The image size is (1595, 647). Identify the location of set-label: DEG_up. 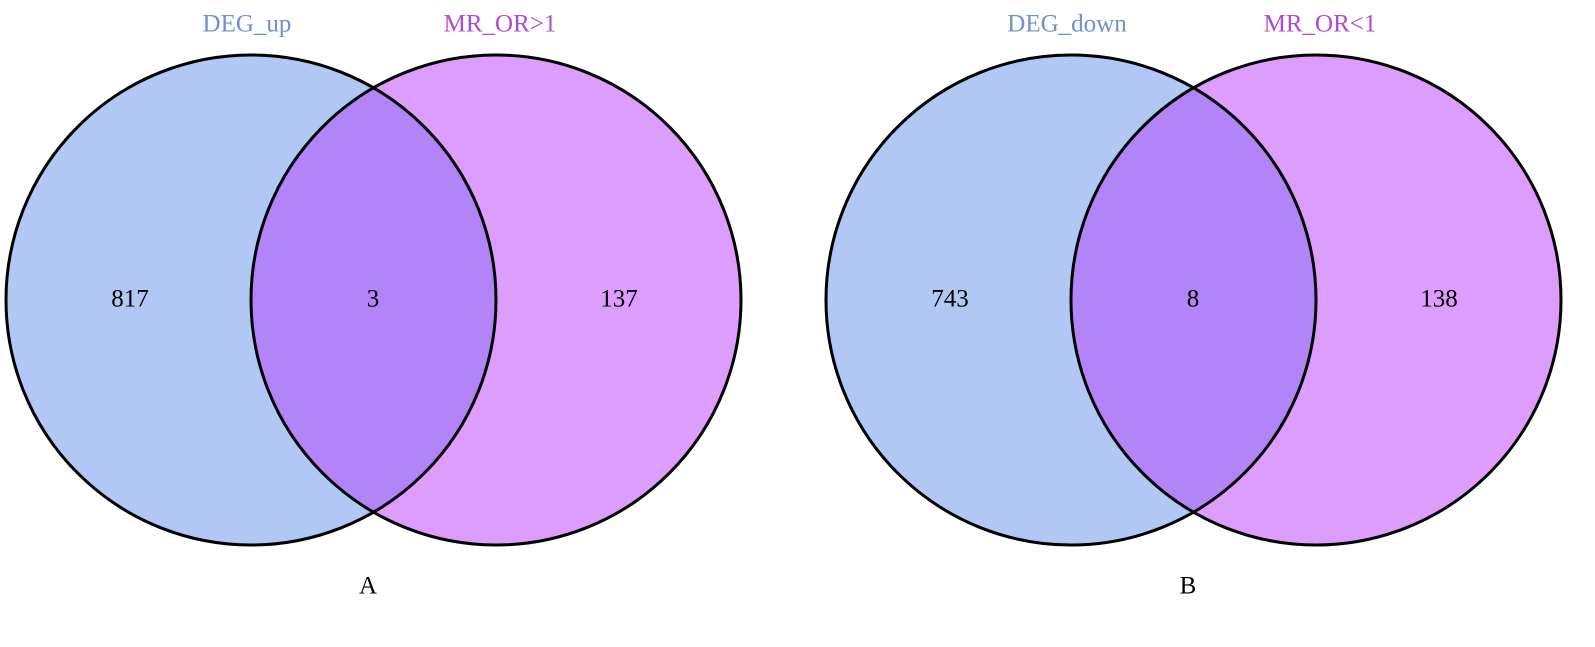
(247, 24).